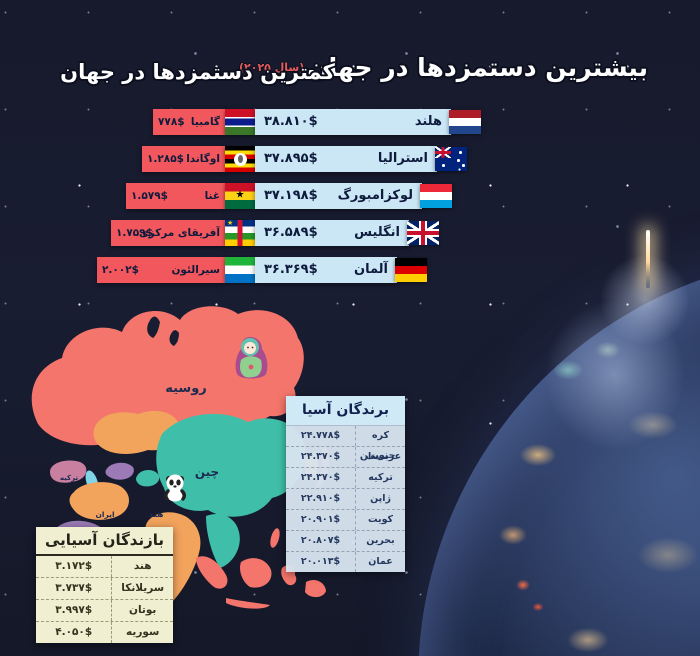 This screenshot has width=700, height=656. I want to click on wage-value: ۳.۱۷۲$, so click(74, 566).